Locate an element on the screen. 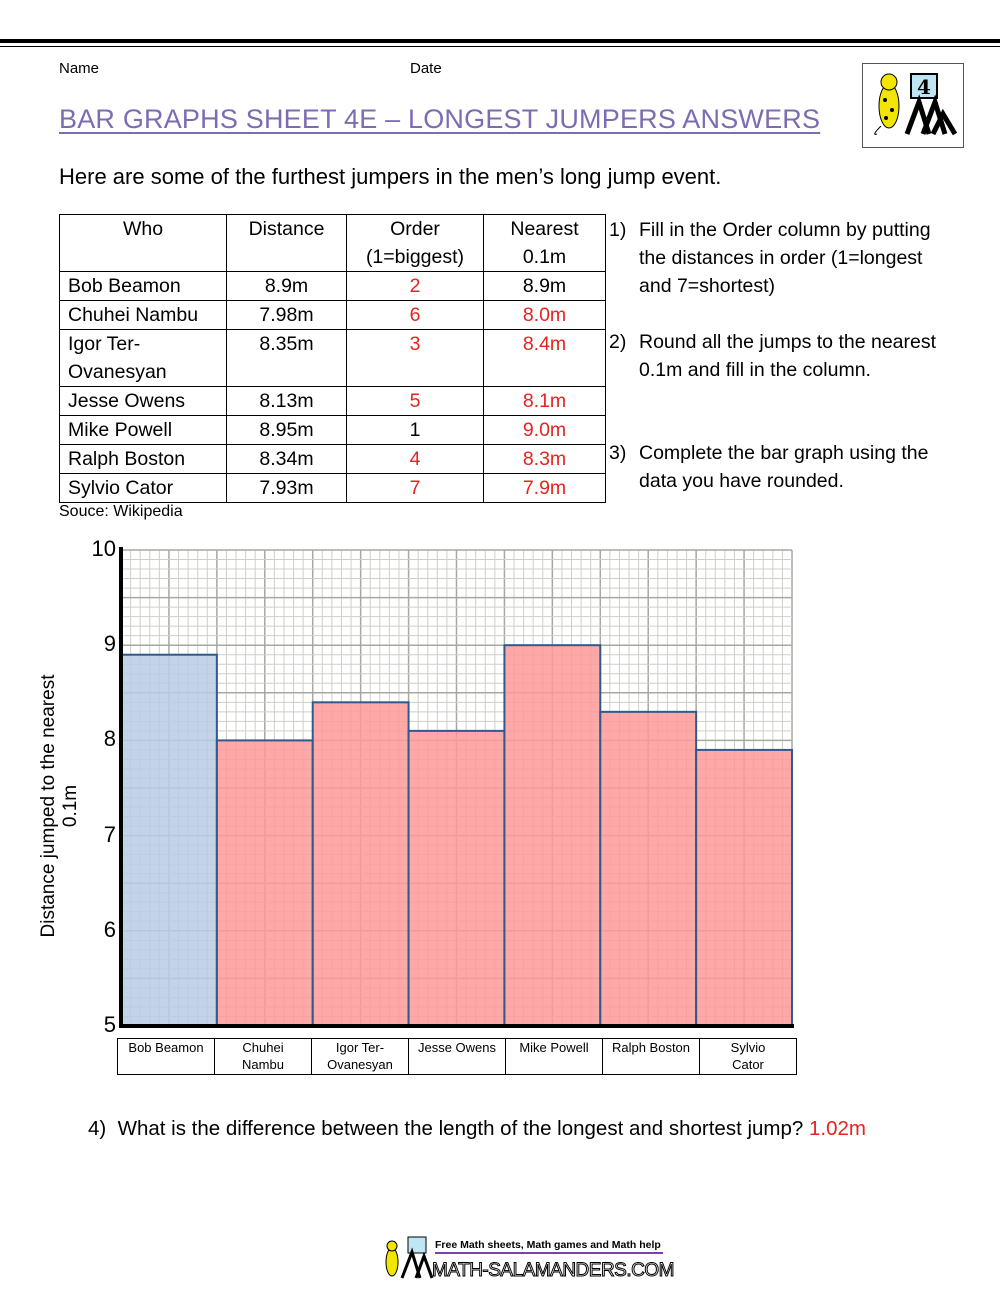 The height and width of the screenshot is (1294, 1000). table-row: Ralph Boston 8.34m 4 8.3m is located at coordinates (332, 459).